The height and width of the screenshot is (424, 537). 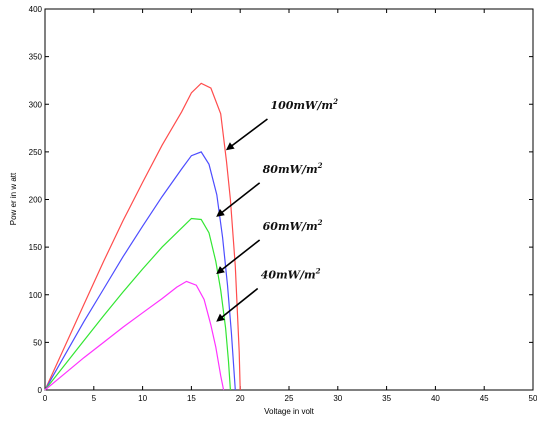 What do you see at coordinates (290, 169) in the screenshot?
I see `annotation-text: 80mW/m` at bounding box center [290, 169].